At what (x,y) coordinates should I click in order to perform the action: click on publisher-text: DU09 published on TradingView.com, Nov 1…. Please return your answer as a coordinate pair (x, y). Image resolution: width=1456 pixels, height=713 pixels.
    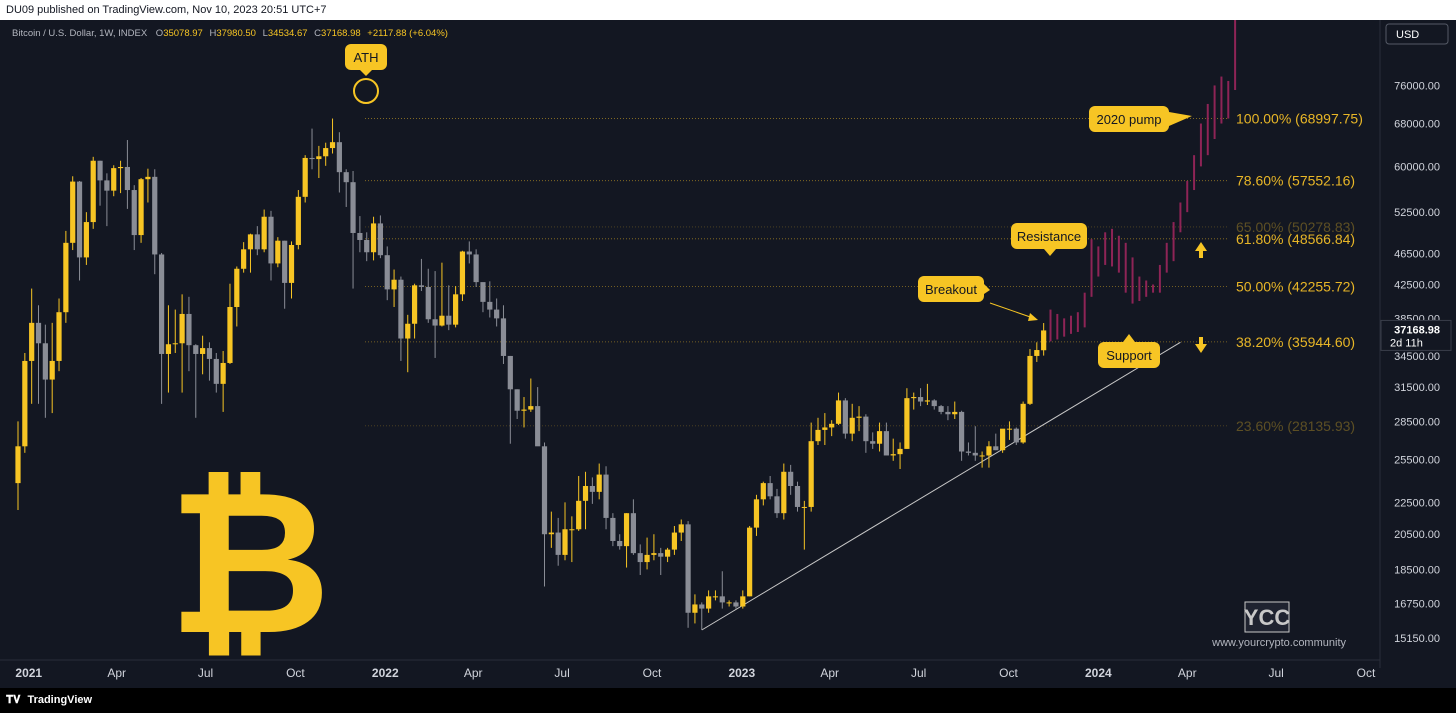
    Looking at the image, I should click on (166, 10).